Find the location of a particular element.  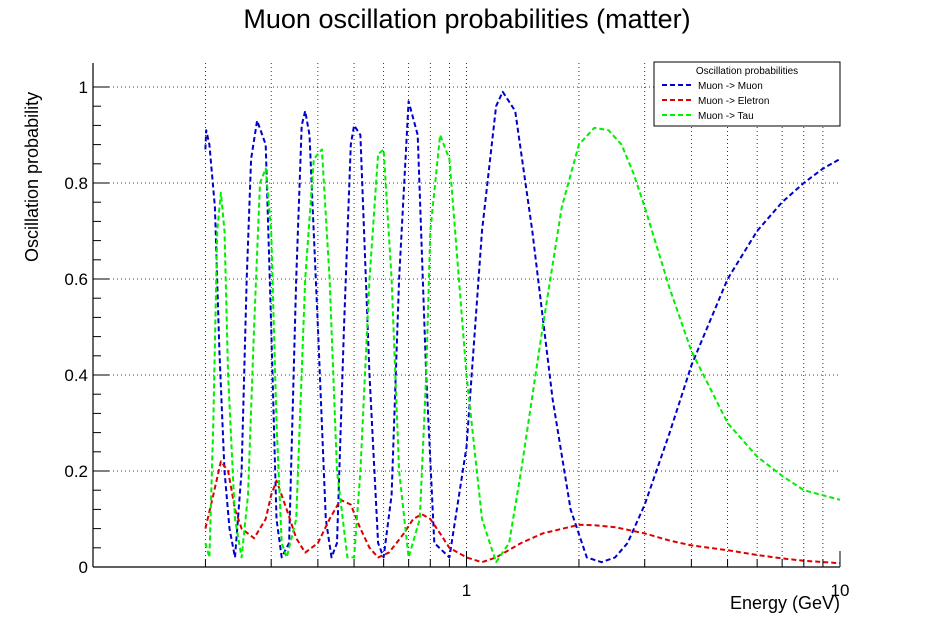

chart-title: Muon oscillation probabilities (matter) is located at coordinates (467, 19).